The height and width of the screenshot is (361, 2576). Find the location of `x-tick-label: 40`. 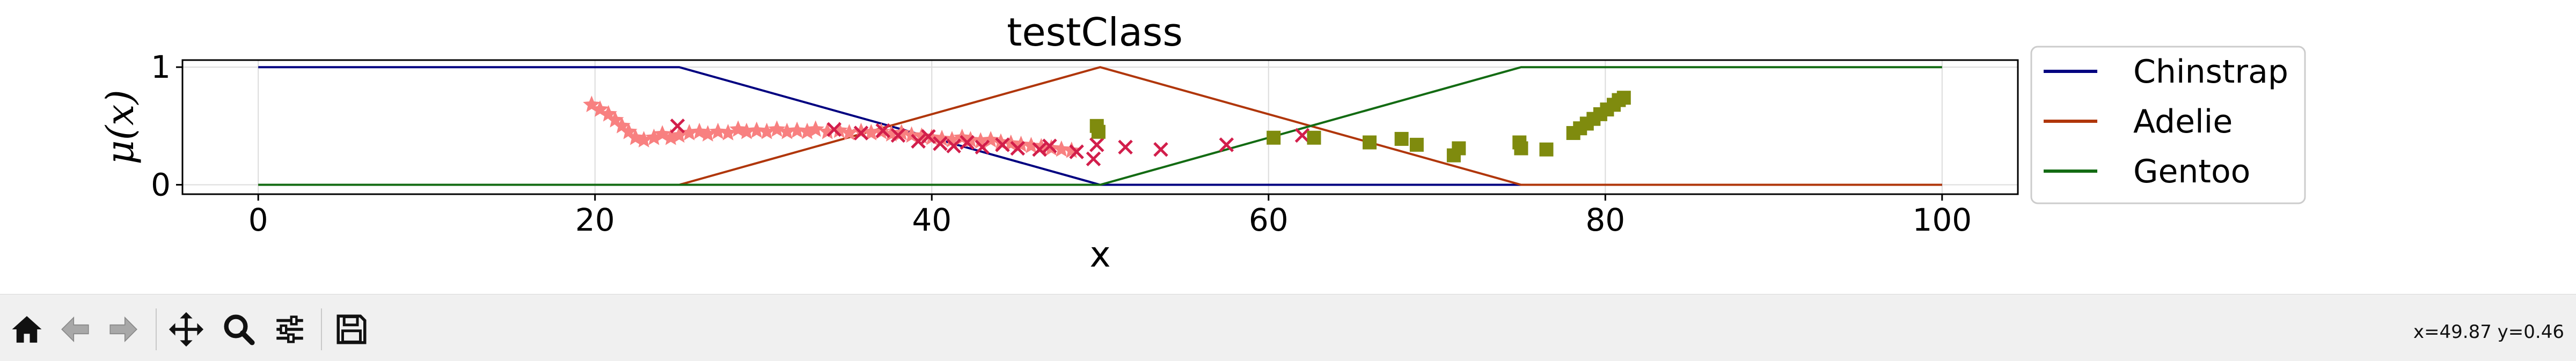

x-tick-label: 40 is located at coordinates (932, 220).